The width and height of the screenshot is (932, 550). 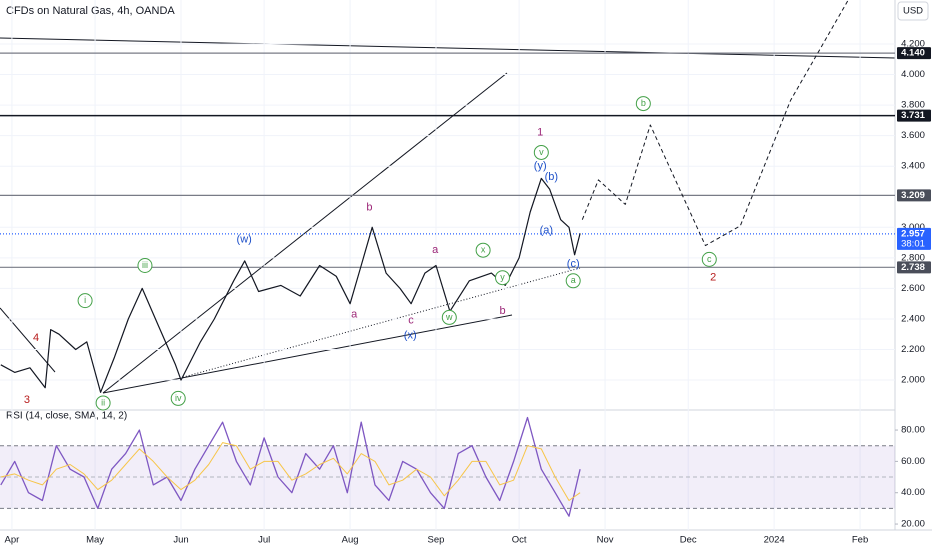 I want to click on currency-box, so click(x=913, y=11).